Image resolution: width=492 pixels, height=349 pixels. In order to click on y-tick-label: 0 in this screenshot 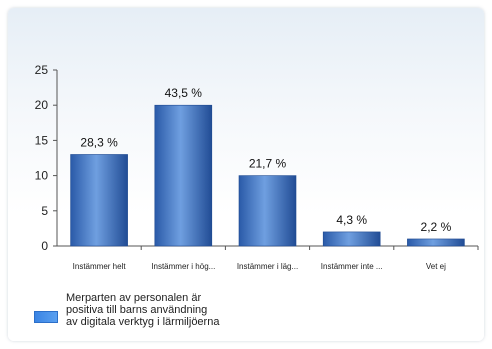, I will do `click(44, 246)`.